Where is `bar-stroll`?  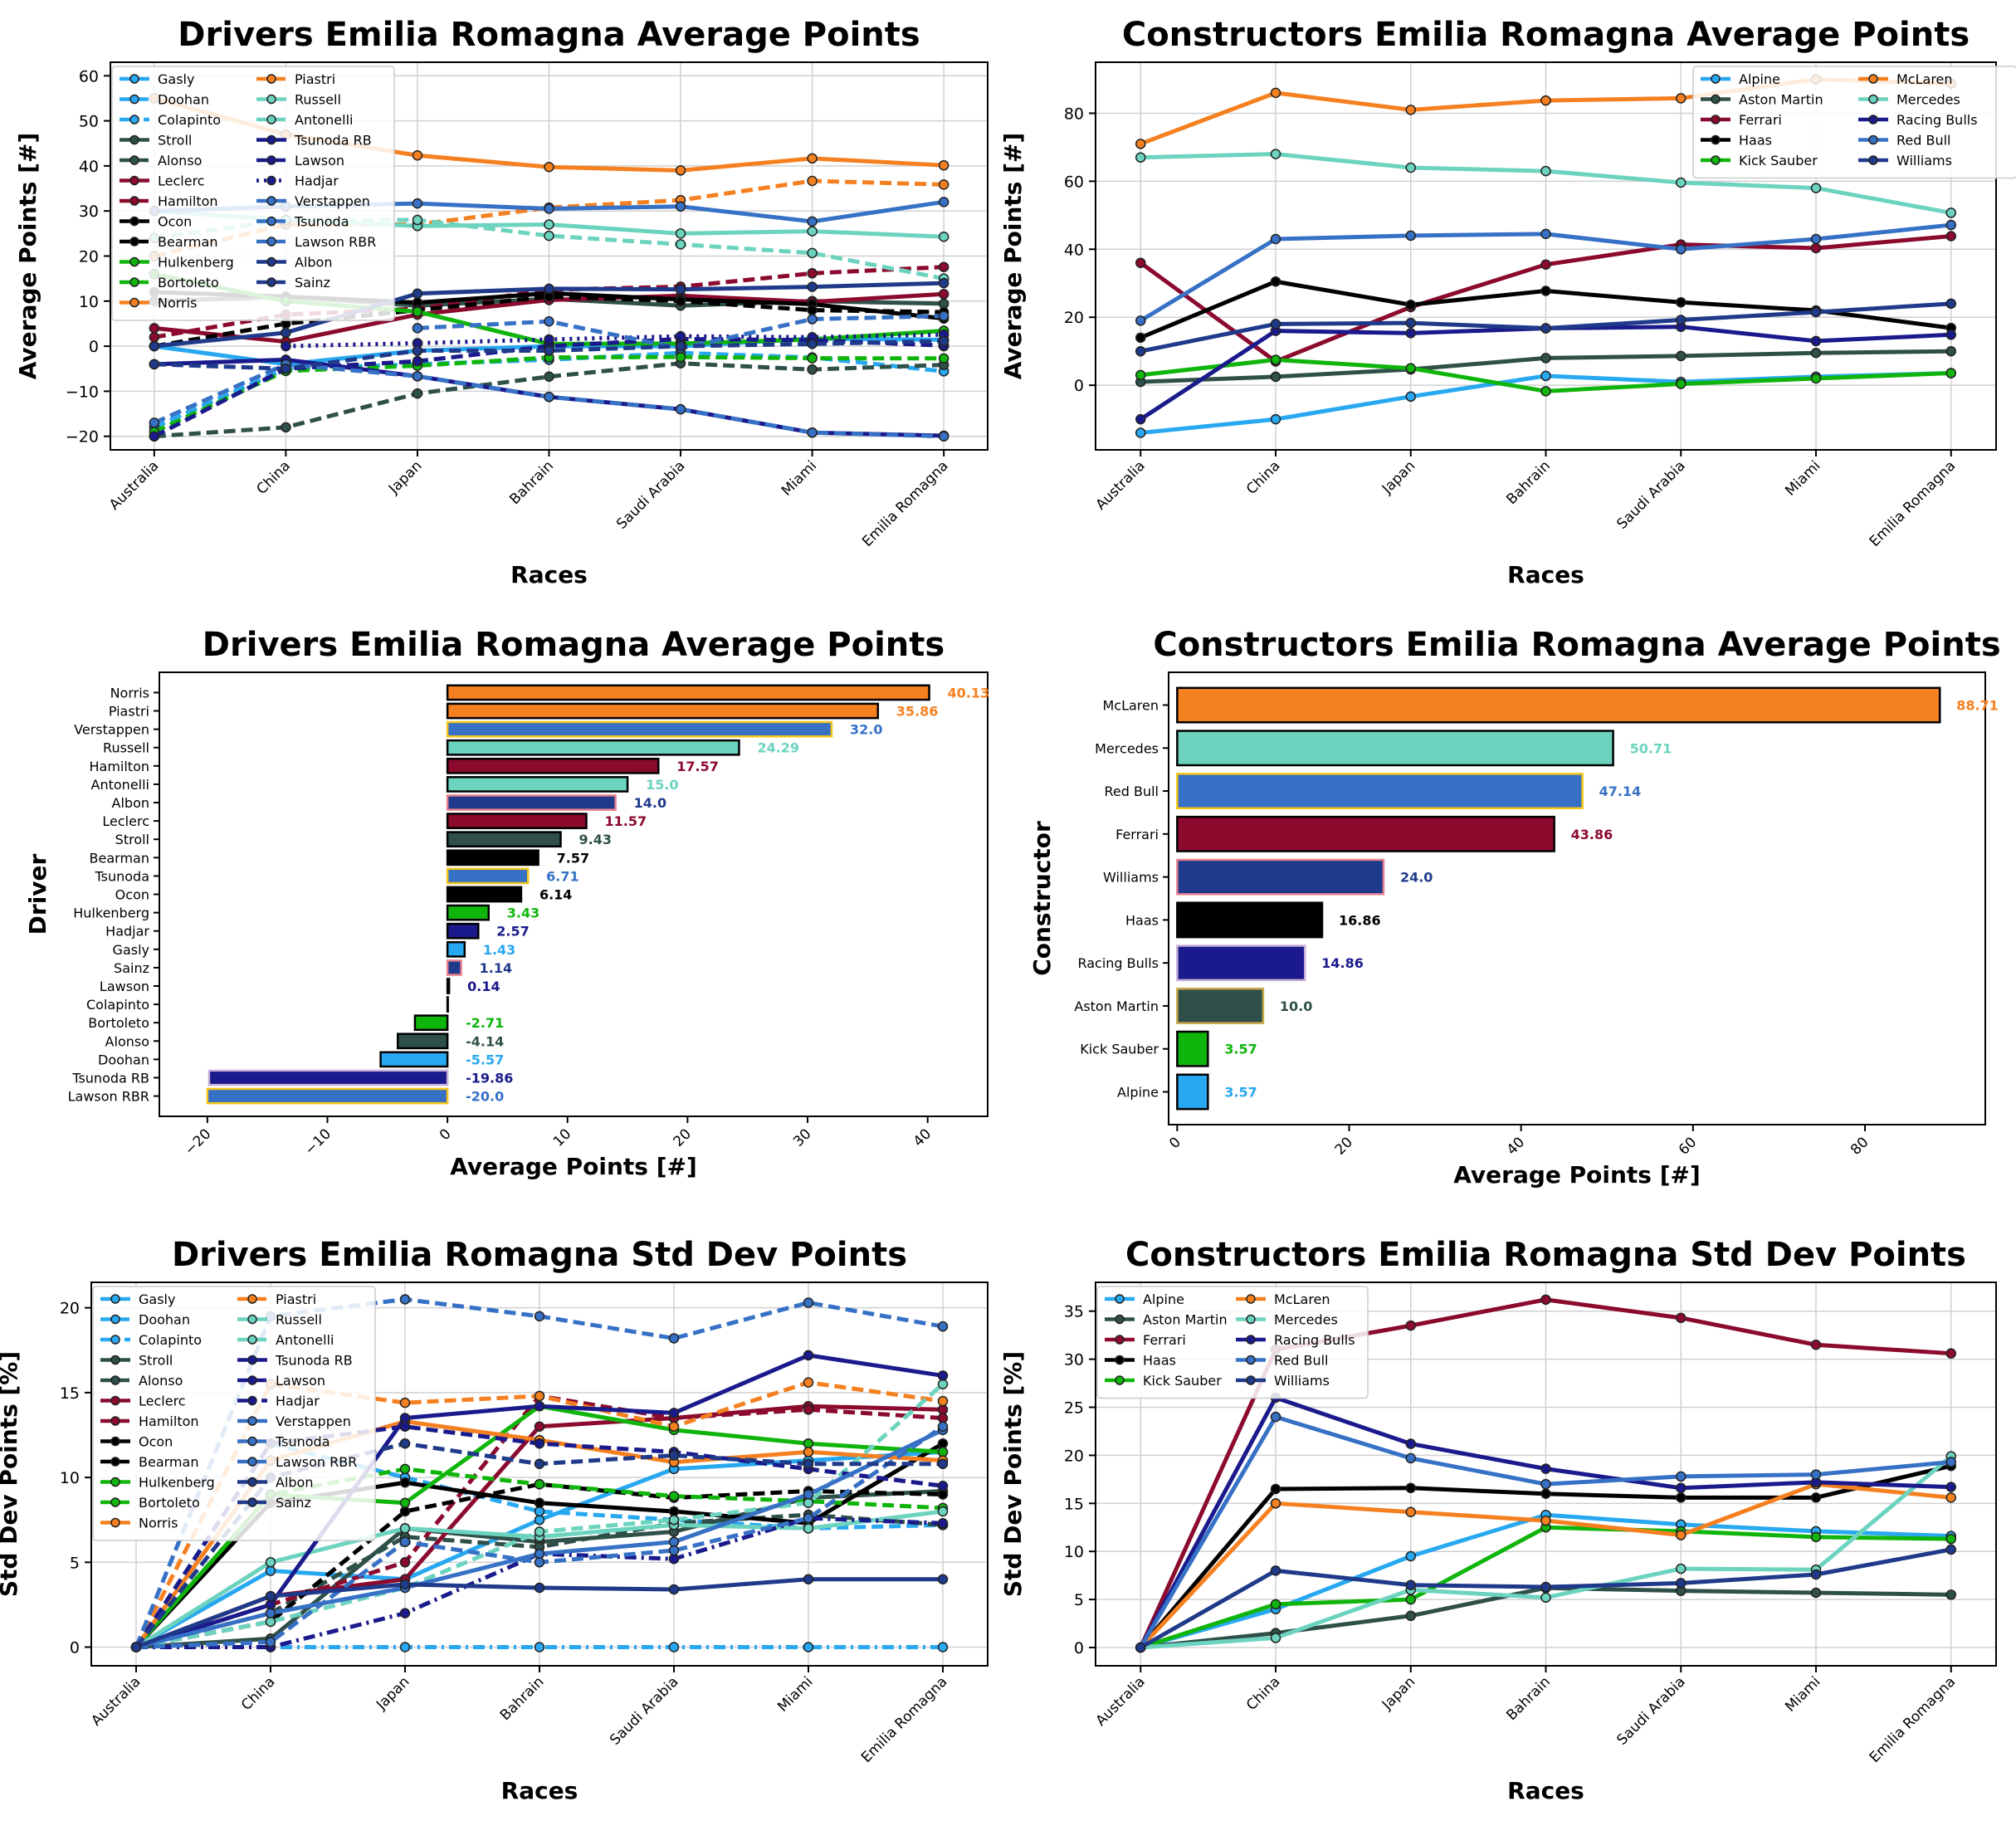
bar-stroll is located at coordinates (504, 839).